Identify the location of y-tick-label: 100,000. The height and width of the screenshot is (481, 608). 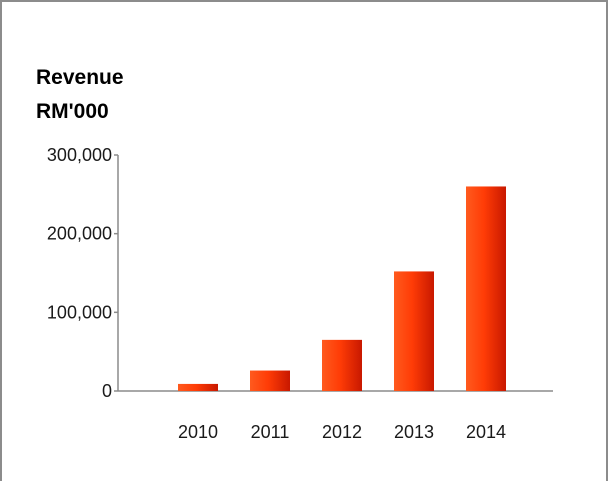
(79, 312).